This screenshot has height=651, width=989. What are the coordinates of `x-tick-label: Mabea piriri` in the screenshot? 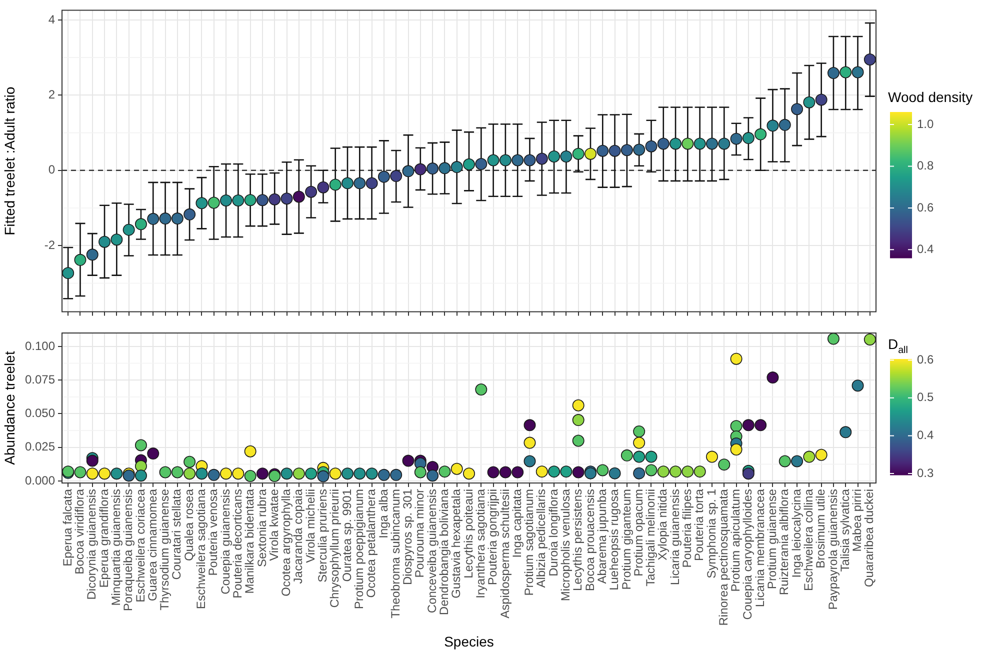 It's located at (857, 520).